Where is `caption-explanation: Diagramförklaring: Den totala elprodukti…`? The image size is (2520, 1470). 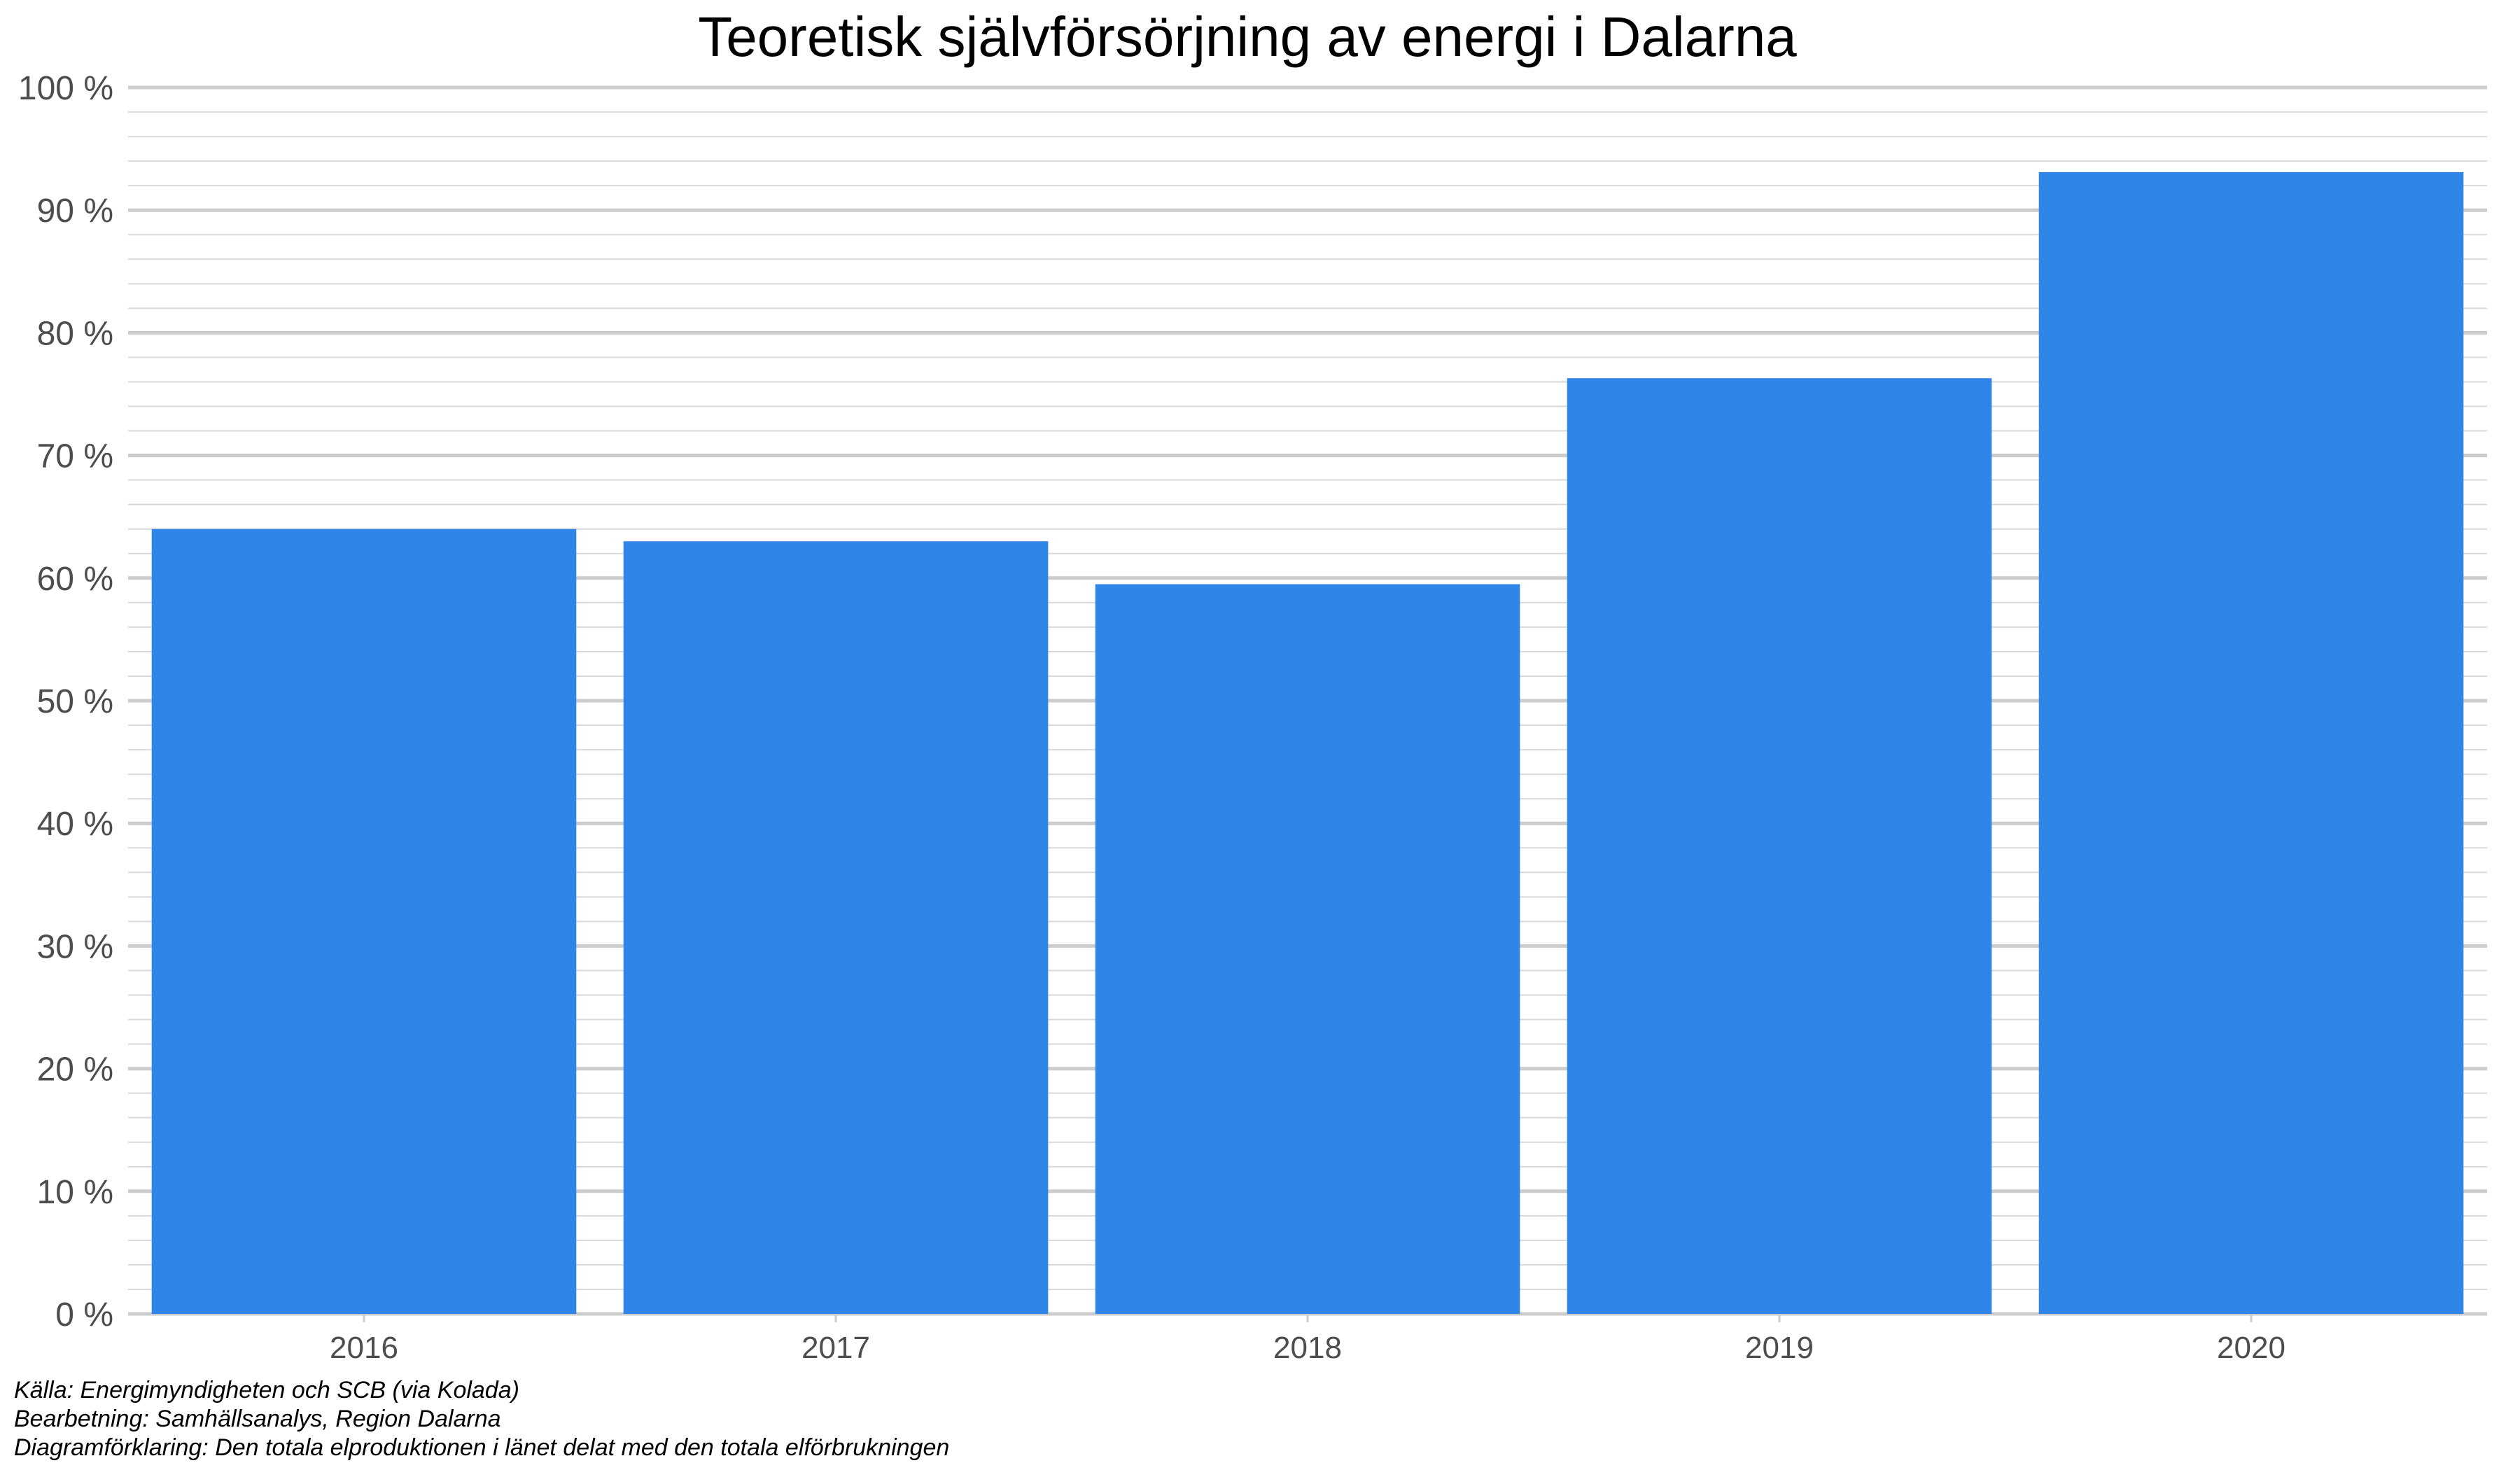
caption-explanation: Diagramförklaring: Den totala elprodukti… is located at coordinates (481, 1447).